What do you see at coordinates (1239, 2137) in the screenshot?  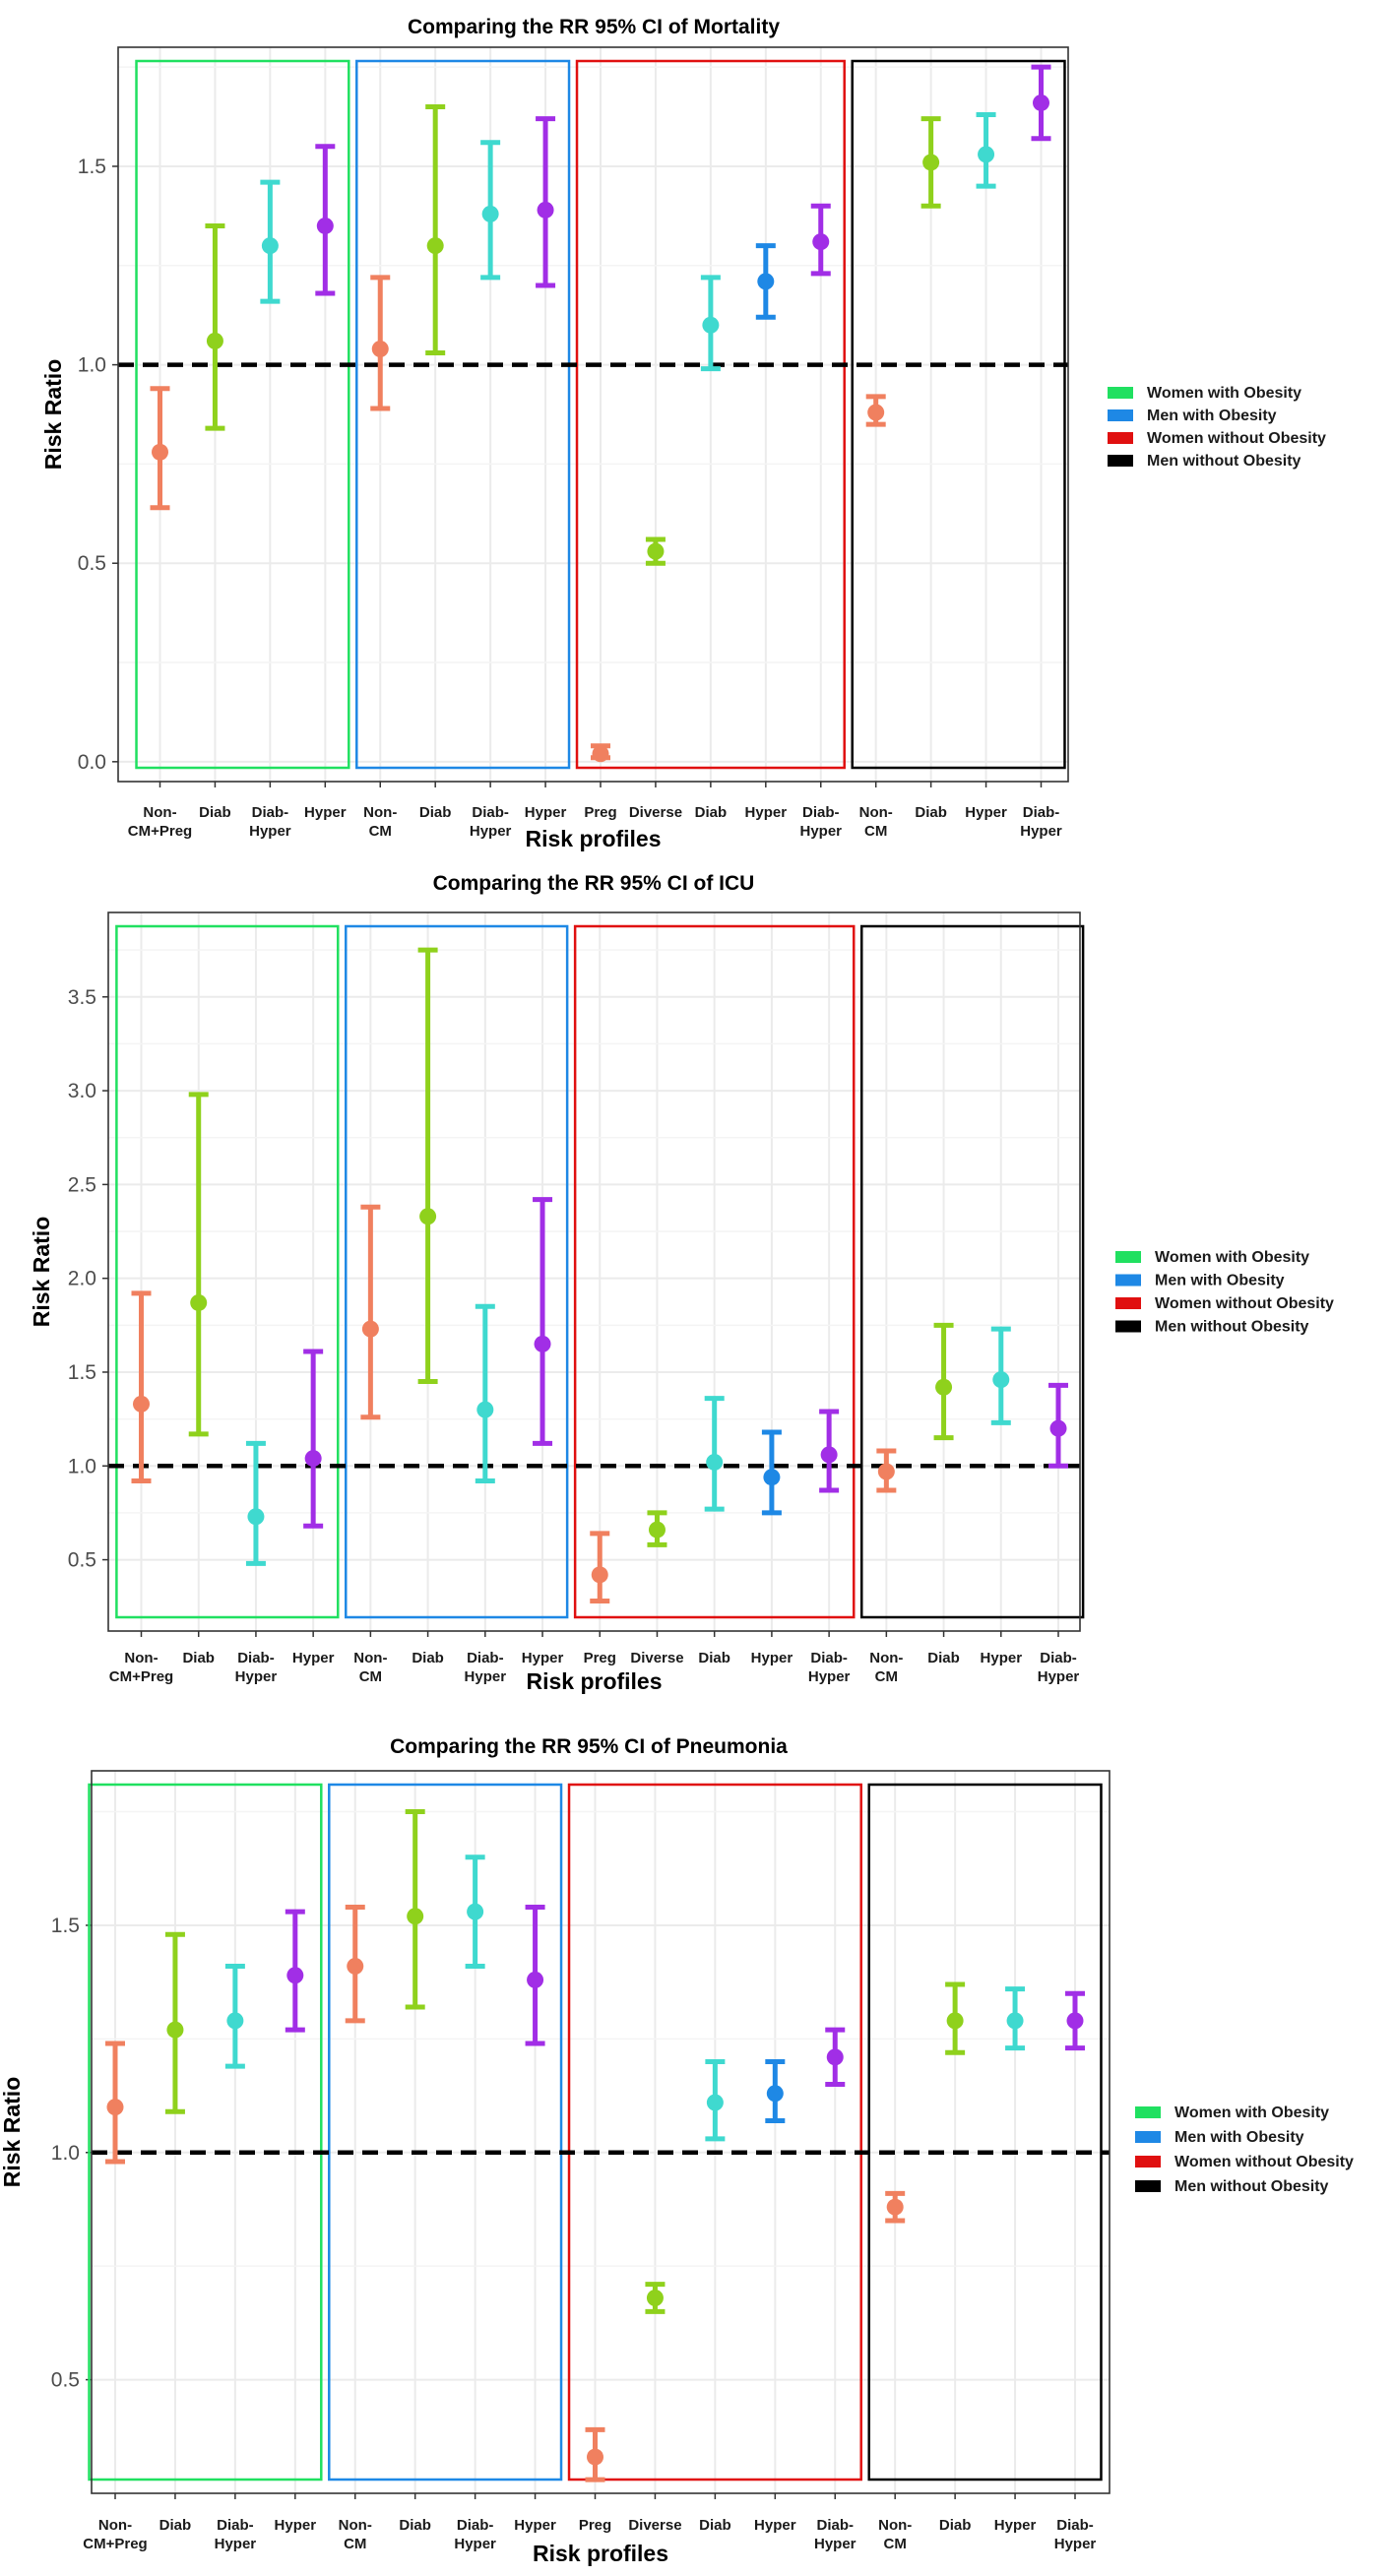 I see `legend-label: Men with Obesity` at bounding box center [1239, 2137].